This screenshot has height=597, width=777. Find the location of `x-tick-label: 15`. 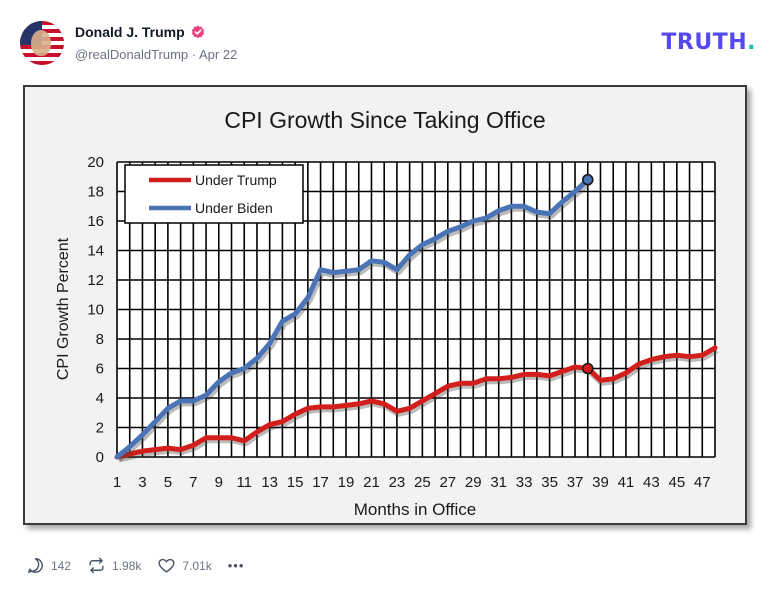

x-tick-label: 15 is located at coordinates (295, 482).